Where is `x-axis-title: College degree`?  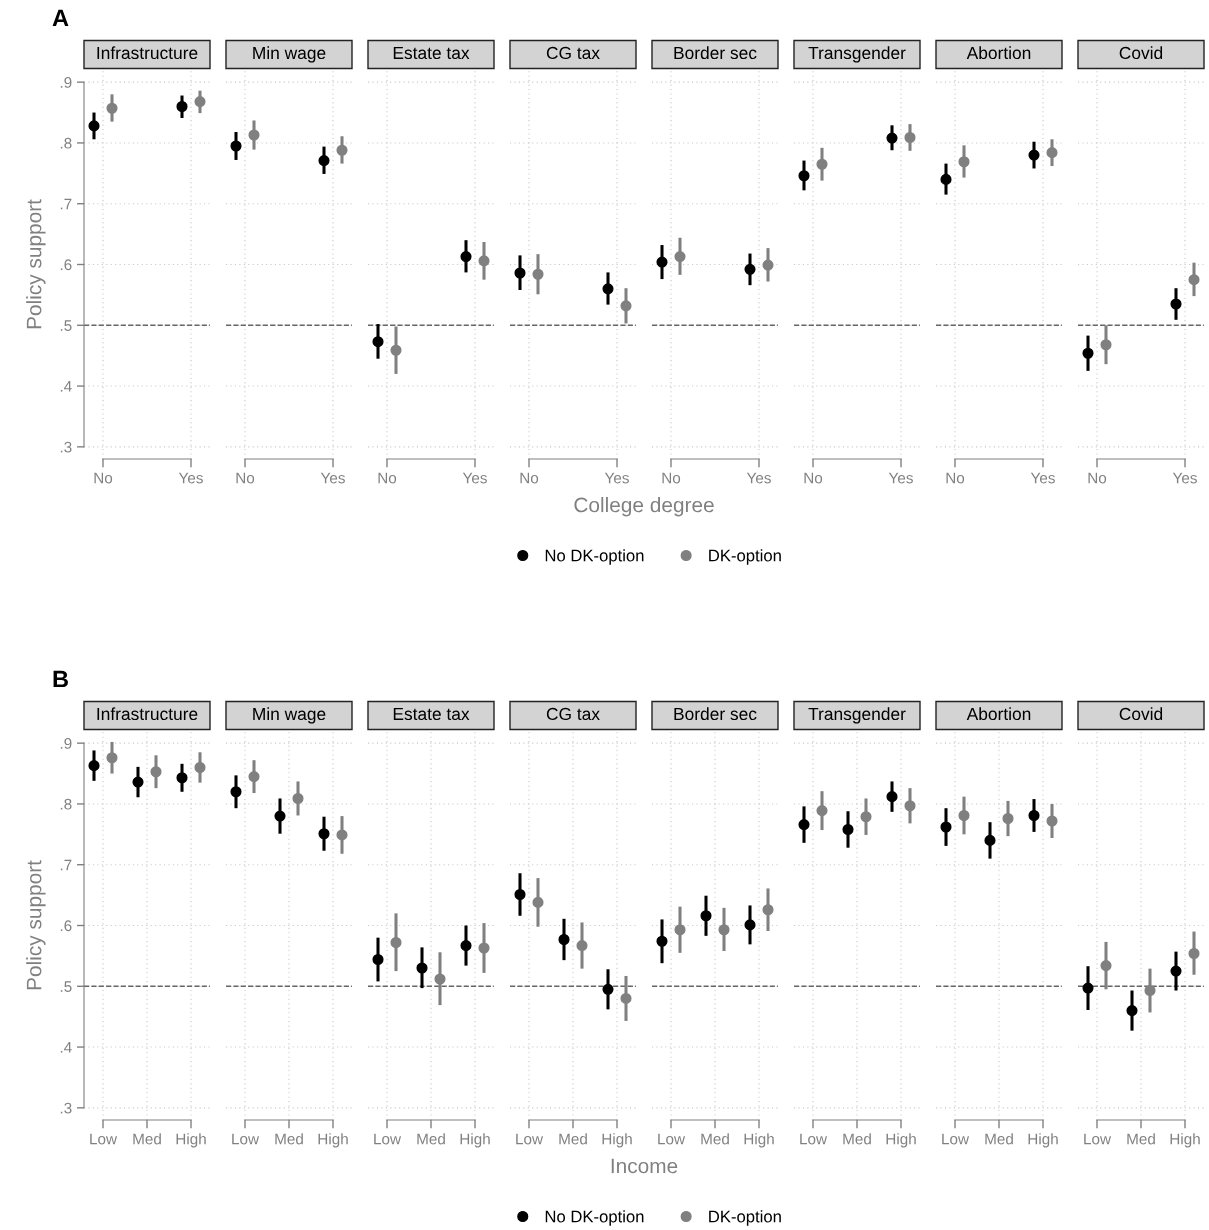
x-axis-title: College degree is located at coordinates (644, 507).